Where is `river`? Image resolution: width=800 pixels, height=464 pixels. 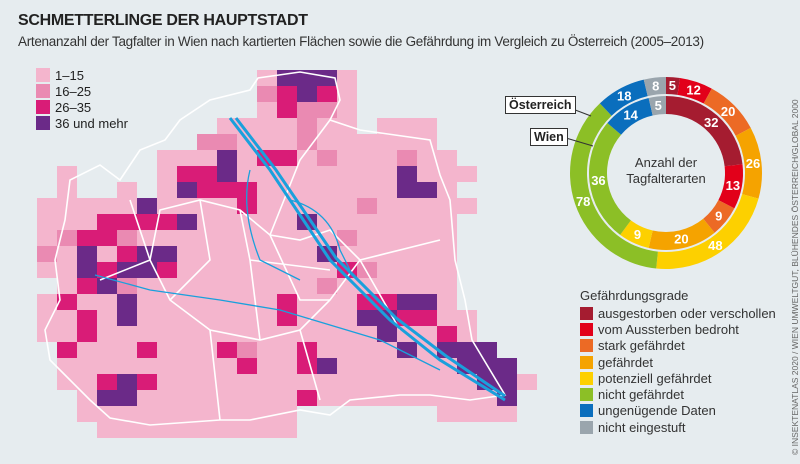 river is located at coordinates (320, 235).